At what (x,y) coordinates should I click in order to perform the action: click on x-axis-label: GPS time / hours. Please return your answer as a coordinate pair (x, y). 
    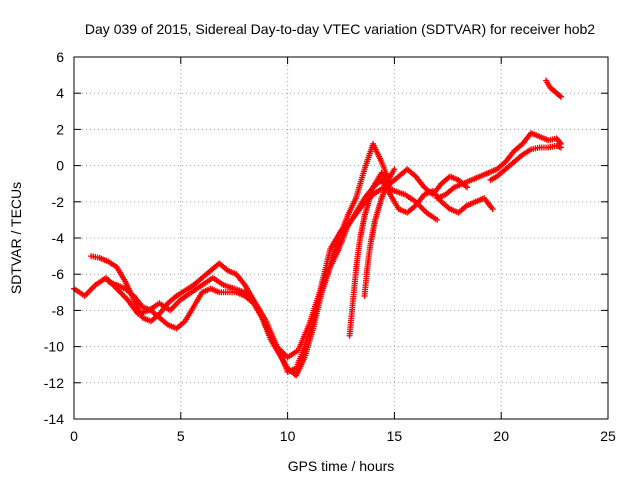
    Looking at the image, I should click on (341, 466).